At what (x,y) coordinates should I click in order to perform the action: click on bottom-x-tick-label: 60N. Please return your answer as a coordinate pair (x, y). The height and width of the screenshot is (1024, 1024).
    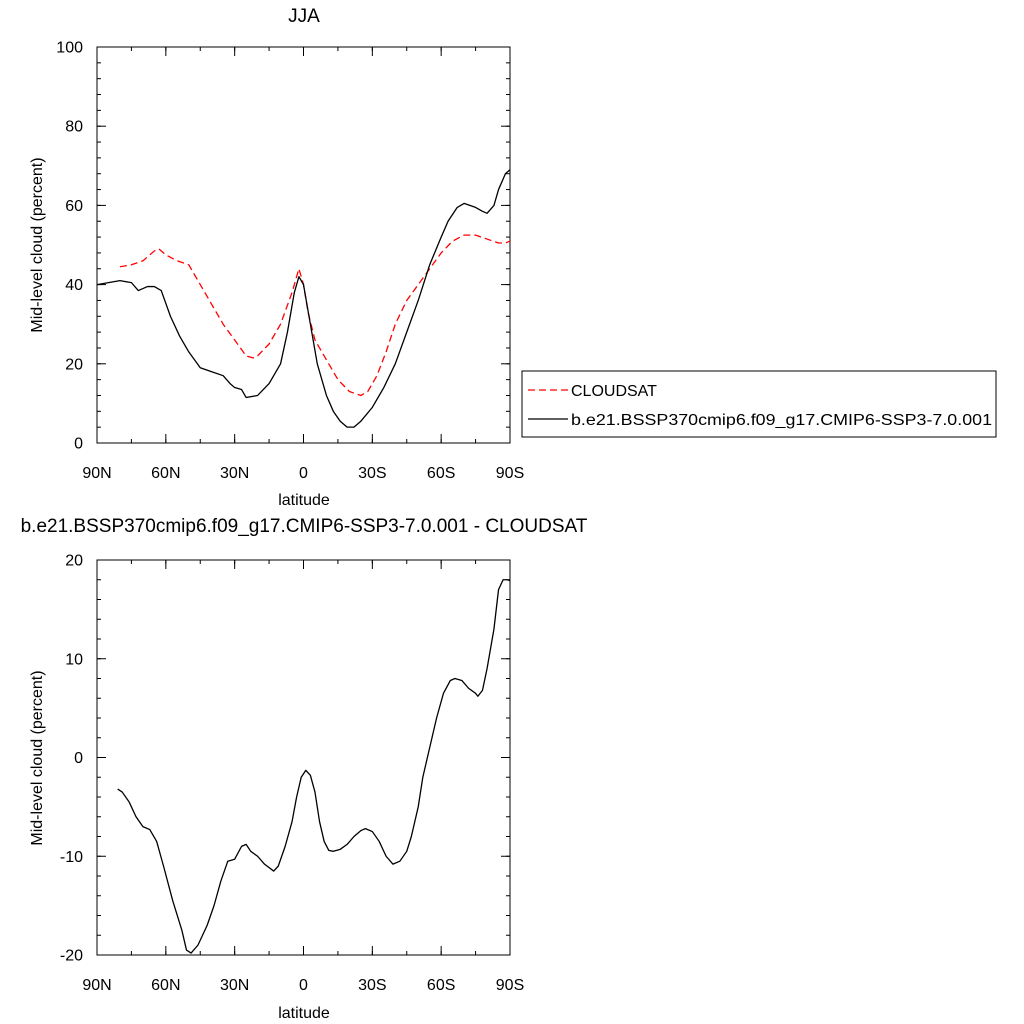
    Looking at the image, I should click on (165, 985).